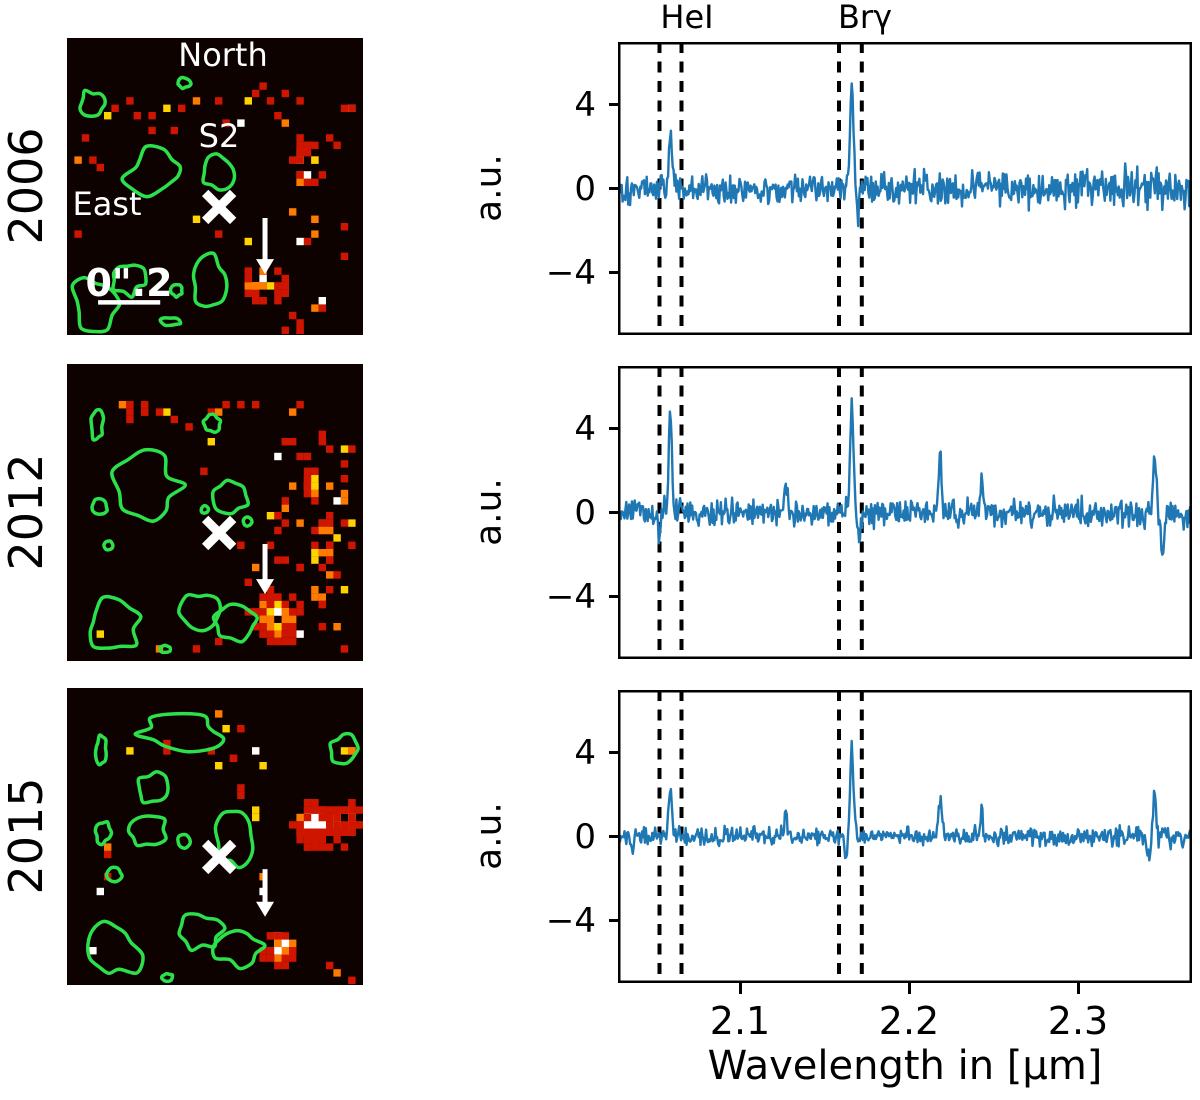 Image resolution: width=1200 pixels, height=1100 pixels. What do you see at coordinates (585, 188) in the screenshot?
I see `y-tick-label: 0` at bounding box center [585, 188].